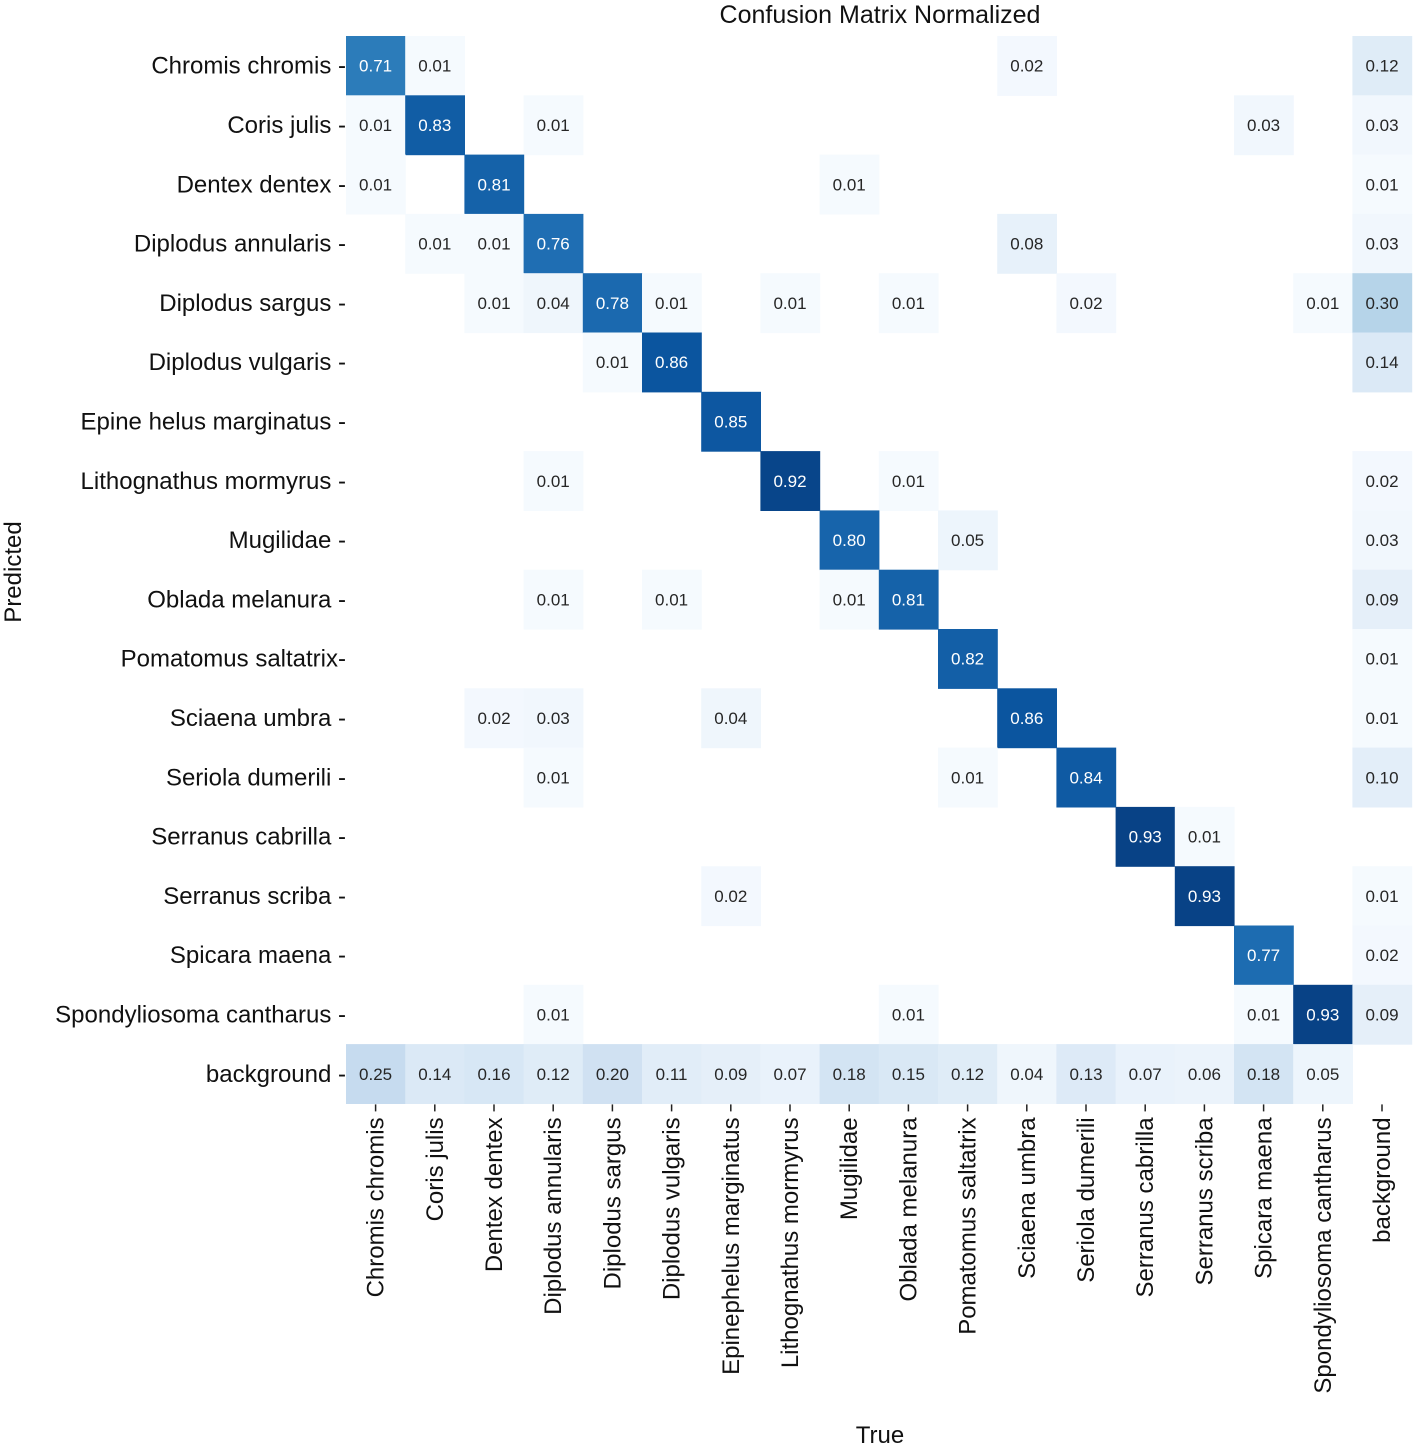 The height and width of the screenshot is (1447, 1417). I want to click on heatmap-cell-label: 0.83, so click(434, 125).